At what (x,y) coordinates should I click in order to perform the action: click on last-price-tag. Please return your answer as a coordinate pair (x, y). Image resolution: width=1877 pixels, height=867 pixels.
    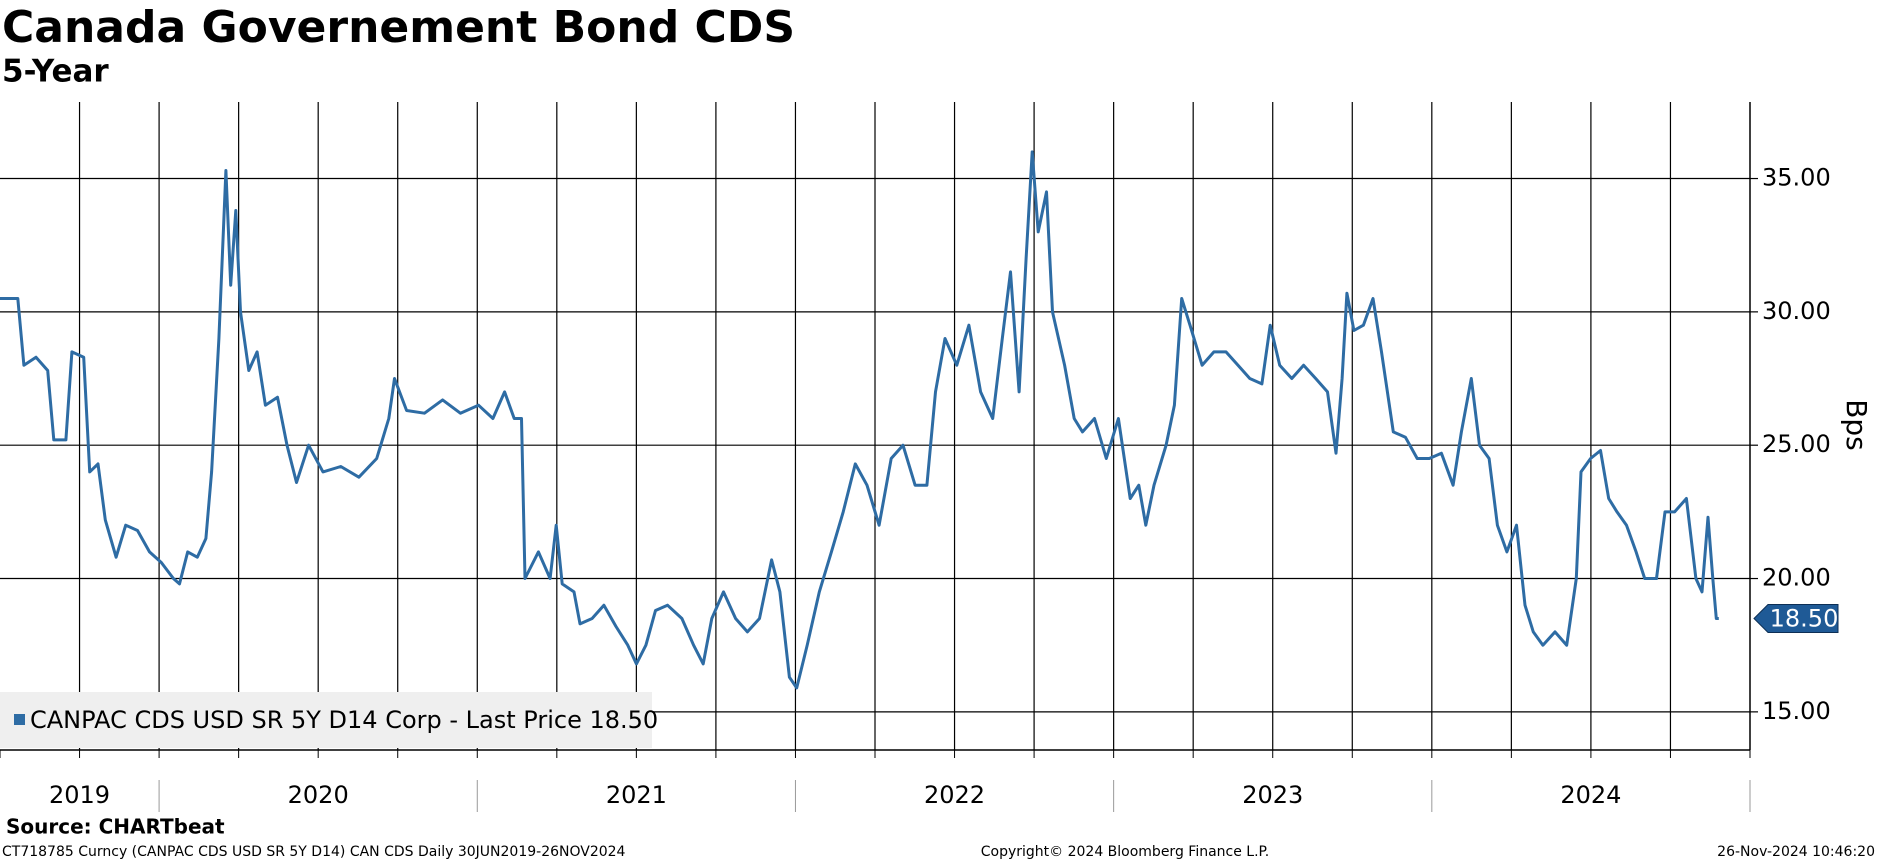
    Looking at the image, I should click on (1796, 619).